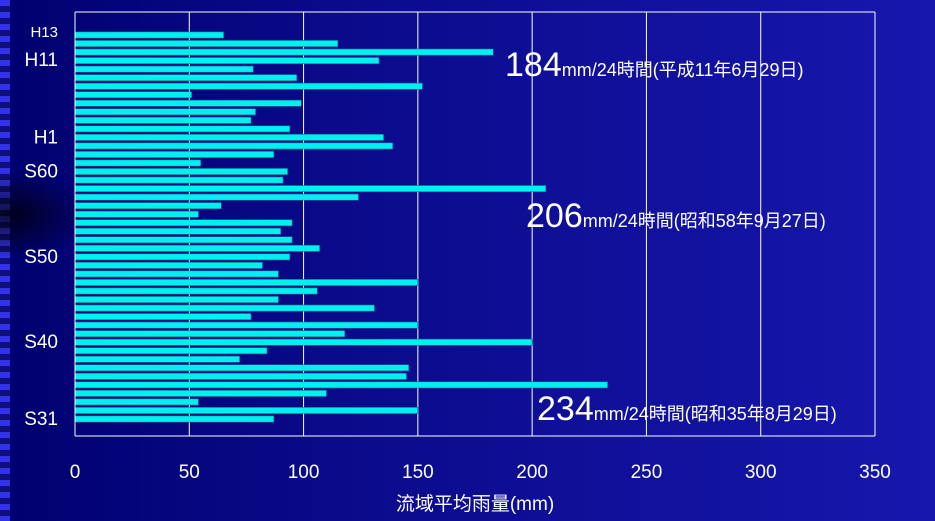  What do you see at coordinates (182, 257) in the screenshot?
I see `bar-S50` at bounding box center [182, 257].